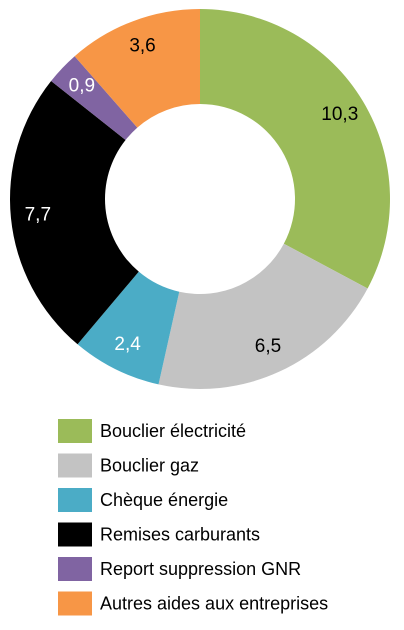  I want to click on legend-label: Autres aides aux entreprises, so click(214, 603).